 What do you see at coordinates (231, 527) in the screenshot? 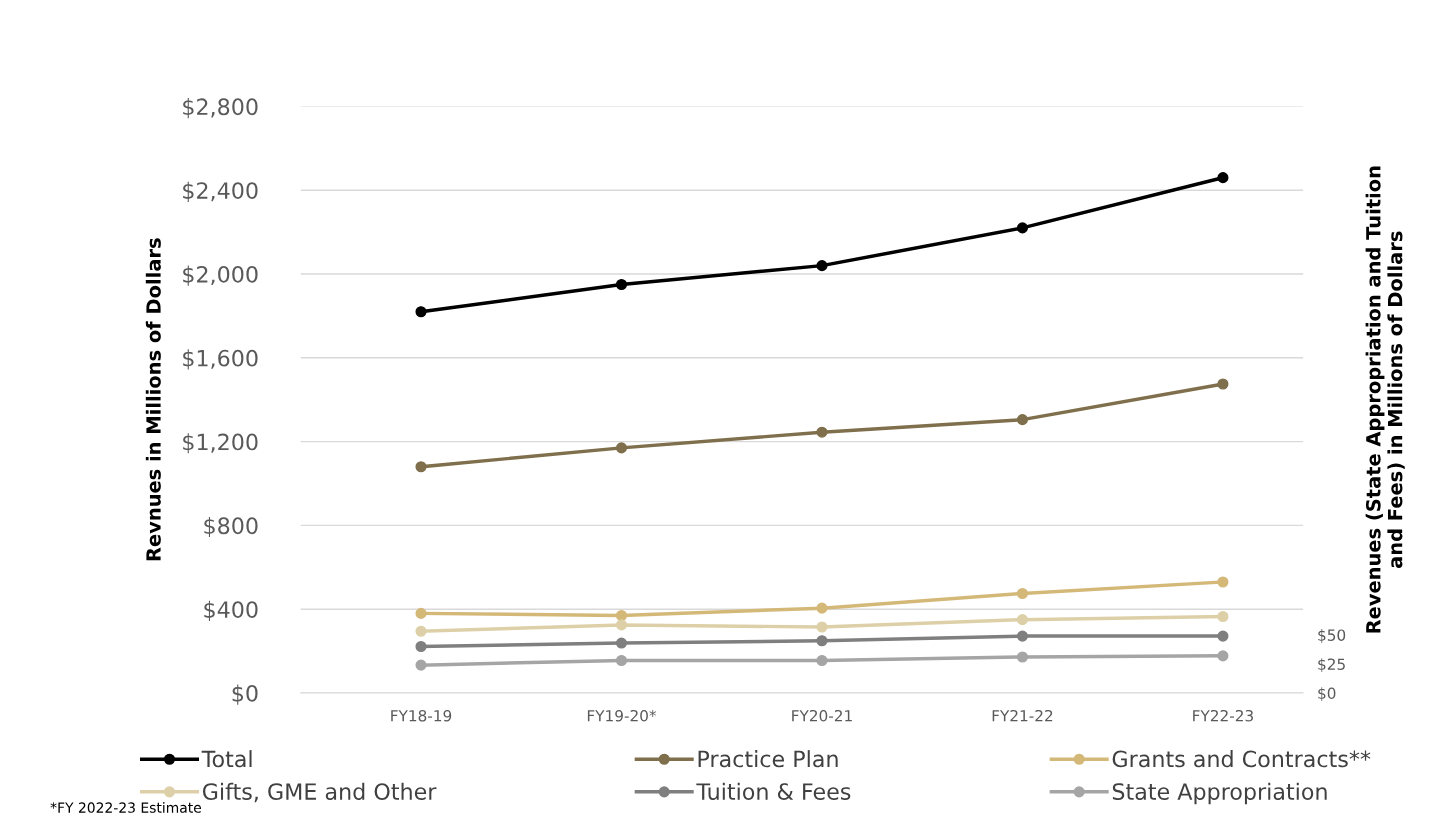
I see `y-tick-label: $800` at bounding box center [231, 527].